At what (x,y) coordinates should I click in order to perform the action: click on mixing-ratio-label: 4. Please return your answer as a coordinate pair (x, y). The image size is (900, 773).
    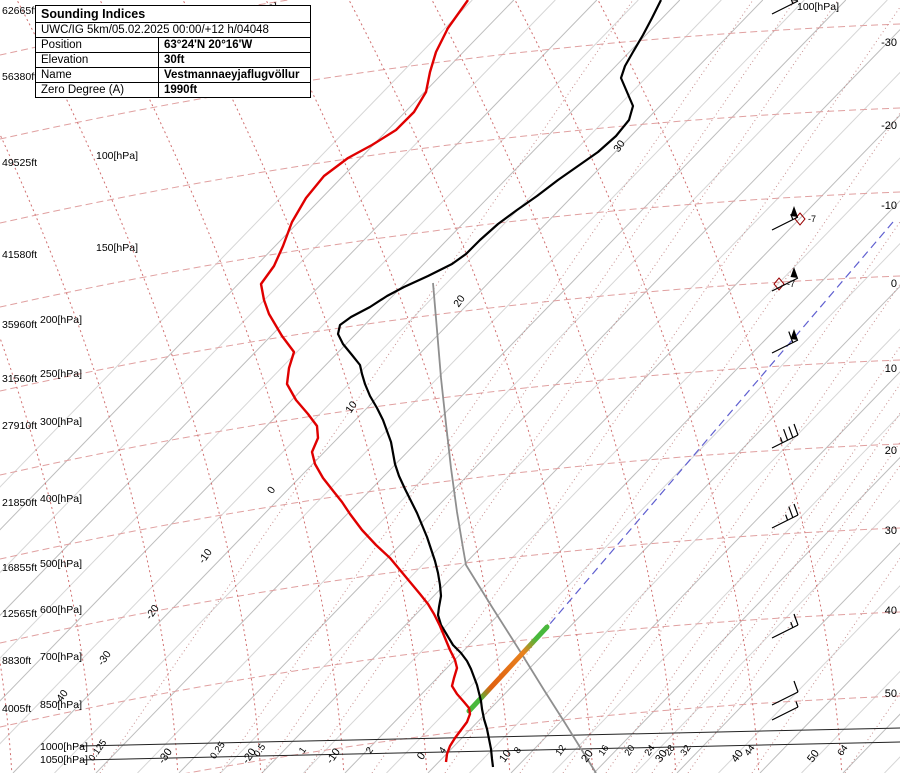
    Looking at the image, I should click on (443, 750).